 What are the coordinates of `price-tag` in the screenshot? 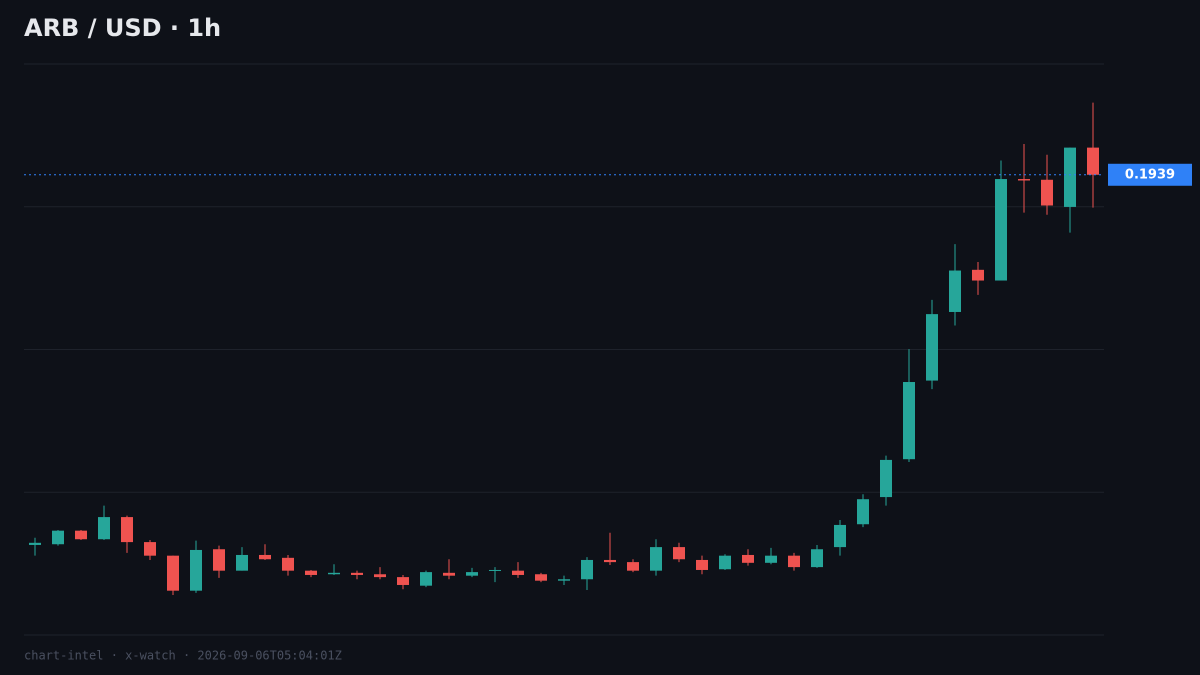 It's located at (1150, 174).